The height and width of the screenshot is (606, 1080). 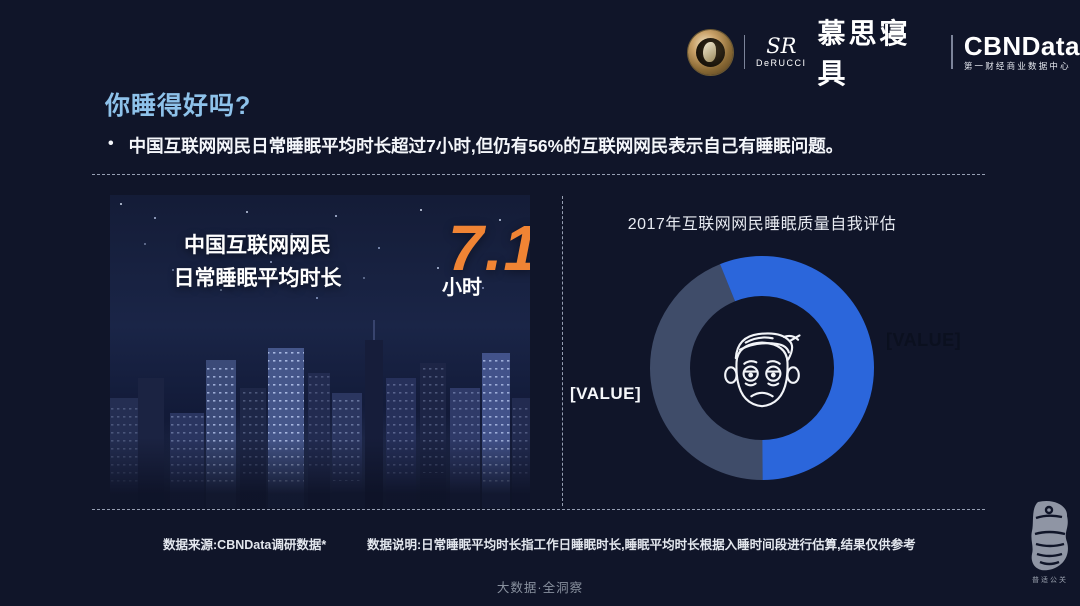 I want to click on header-logos: SR DeRUCCI 慕思寝具 CBNData 第一财经商业数据中心, so click(x=884, y=53).